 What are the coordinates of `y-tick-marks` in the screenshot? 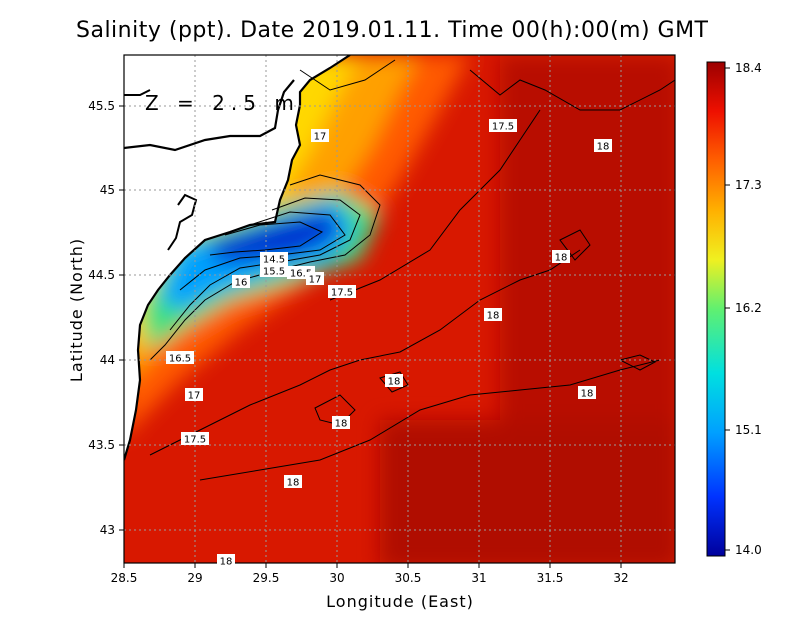 It's located at (121, 318).